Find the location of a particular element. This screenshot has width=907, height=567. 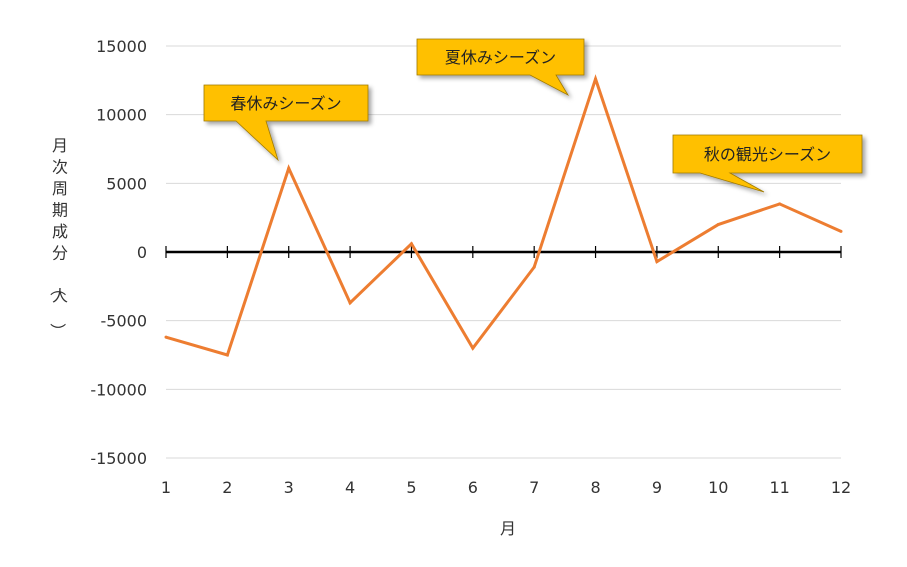

x-tick-label: 1 is located at coordinates (166, 487).